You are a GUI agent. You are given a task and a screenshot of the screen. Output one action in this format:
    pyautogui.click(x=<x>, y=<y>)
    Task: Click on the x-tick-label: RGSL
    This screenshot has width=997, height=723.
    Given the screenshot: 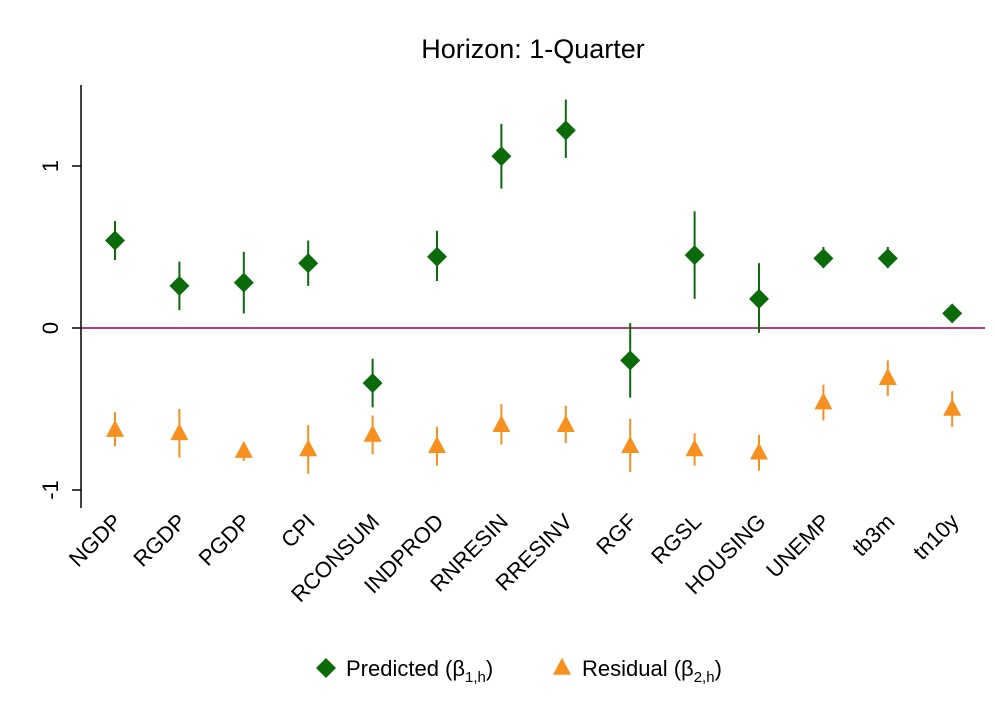 What is the action you would take?
    pyautogui.click(x=676, y=539)
    